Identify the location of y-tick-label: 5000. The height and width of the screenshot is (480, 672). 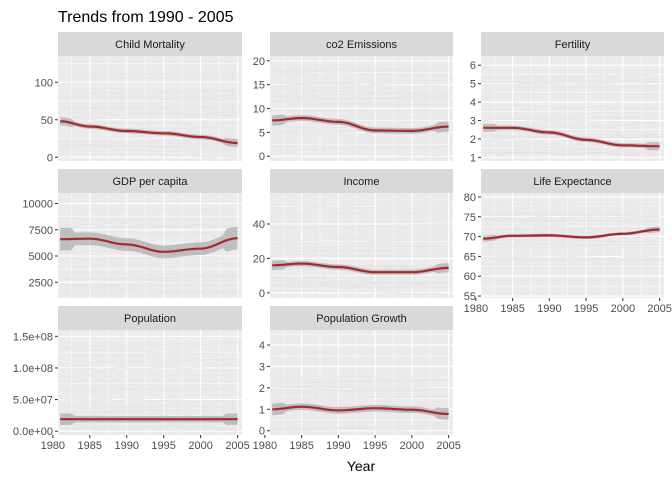
(41, 257).